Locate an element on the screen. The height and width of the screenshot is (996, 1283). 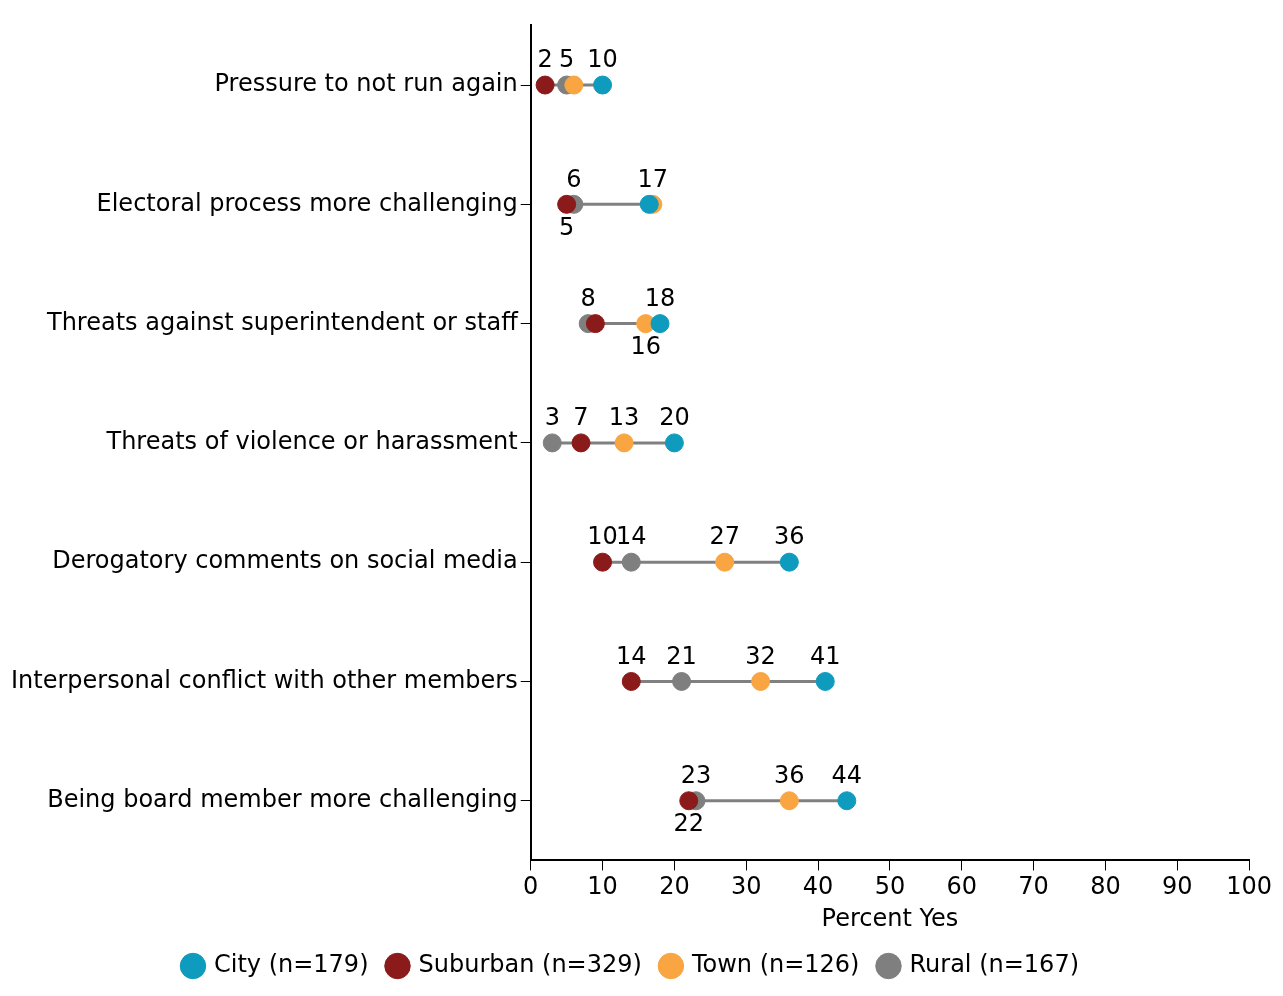
legend-label: Town (n=126) is located at coordinates (775, 964).